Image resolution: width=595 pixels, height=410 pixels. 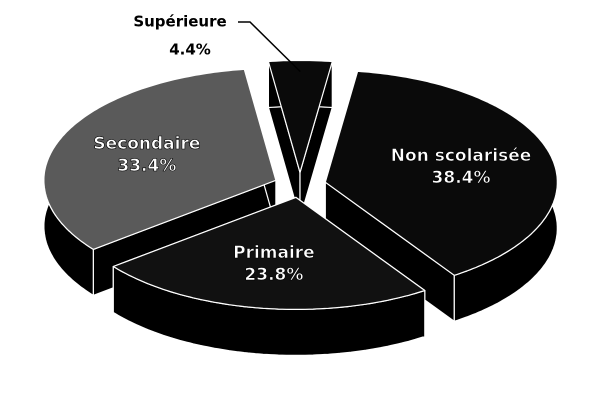 I want to click on data-label: 23.8%, so click(x=273, y=275).